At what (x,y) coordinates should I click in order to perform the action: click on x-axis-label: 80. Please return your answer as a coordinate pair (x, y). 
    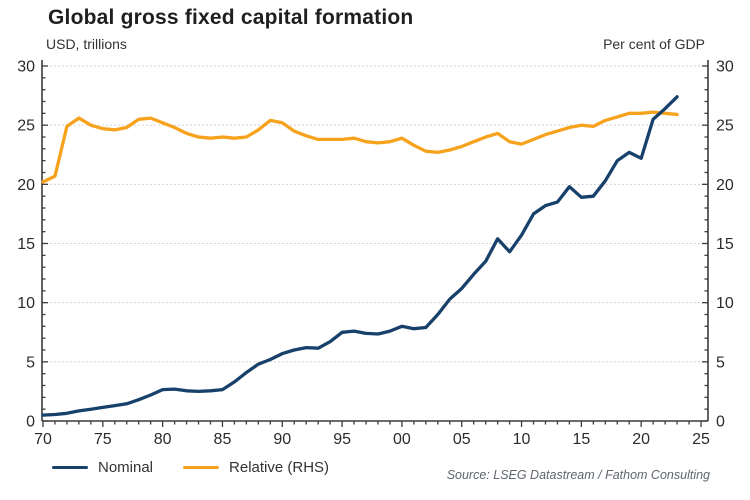
    Looking at the image, I should click on (163, 439).